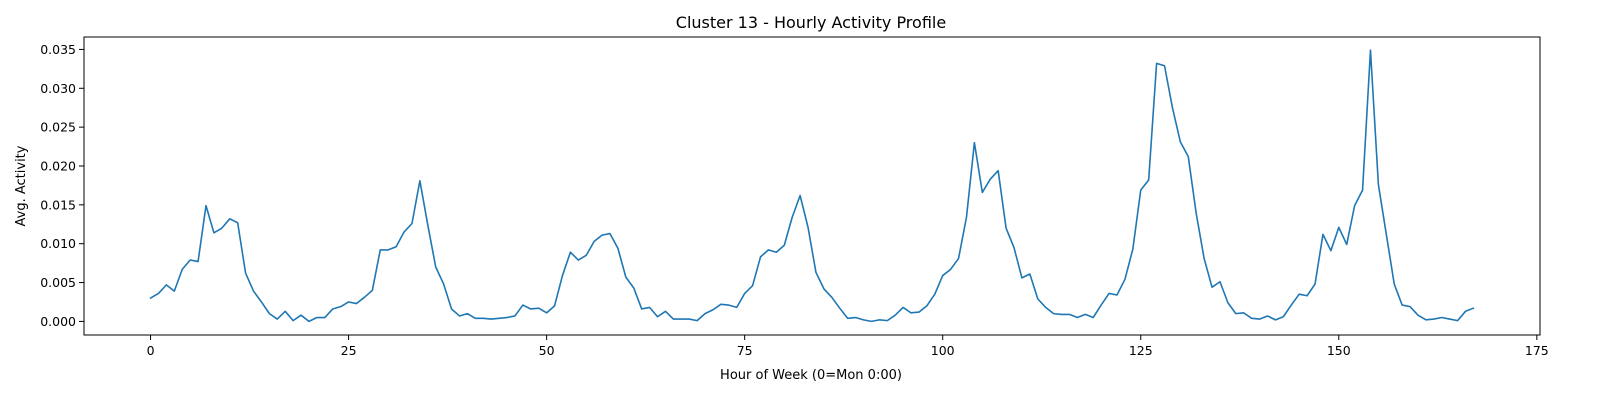 The image size is (1600, 400). Describe the element at coordinates (58, 282) in the screenshot. I see `y-tick-label: 0.005` at that location.